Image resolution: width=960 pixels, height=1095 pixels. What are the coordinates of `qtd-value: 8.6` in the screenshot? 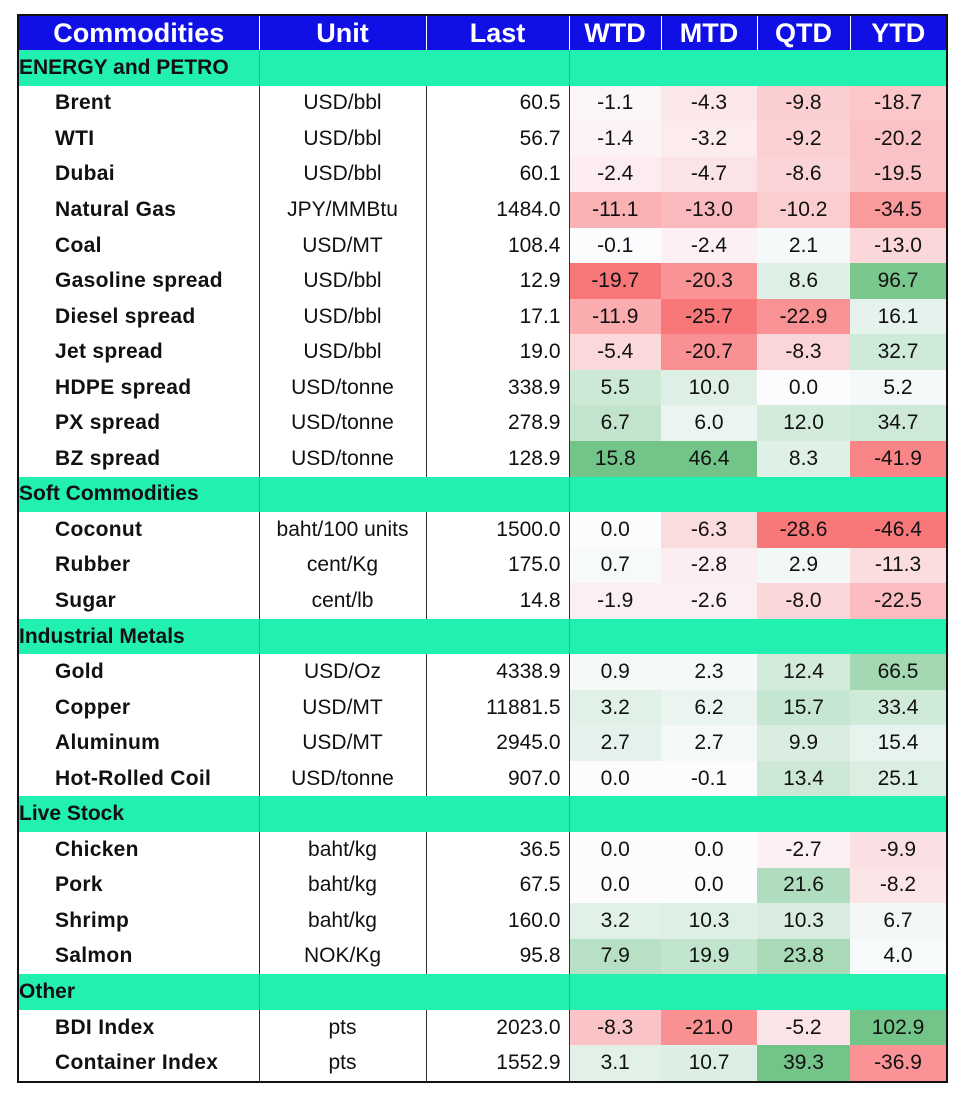 It's located at (803, 281).